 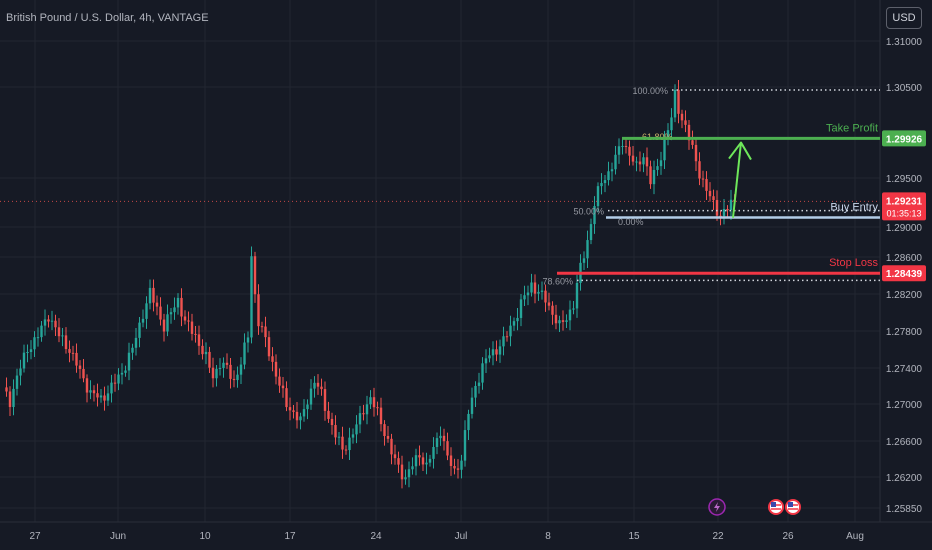 I want to click on current-price-tag, so click(x=904, y=206).